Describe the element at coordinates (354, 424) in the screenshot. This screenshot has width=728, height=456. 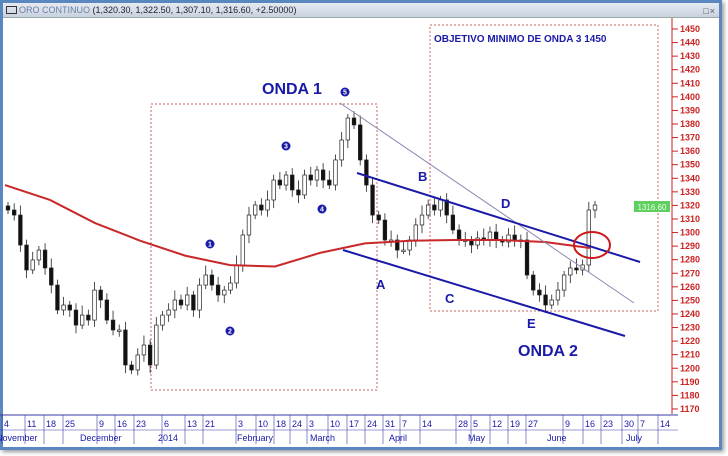
I see `date-tick-label: 17` at that location.